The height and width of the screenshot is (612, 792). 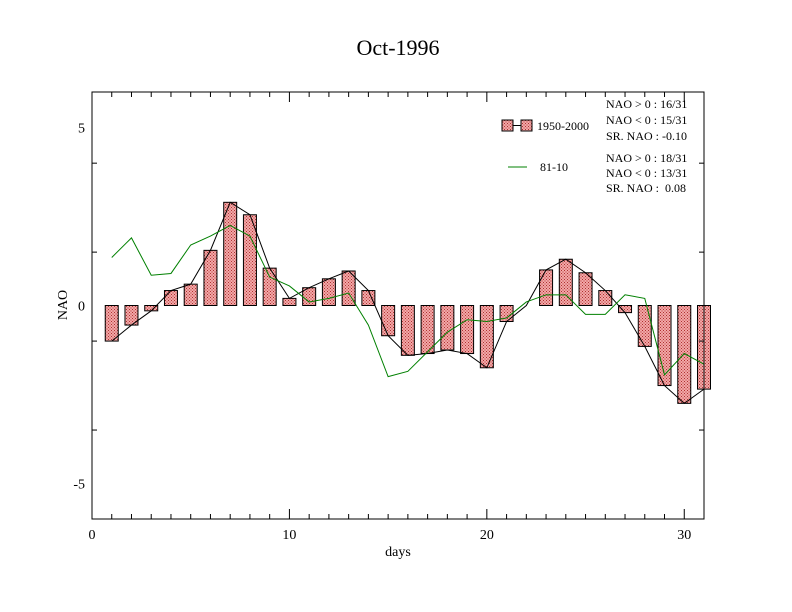 I want to click on stat-set1-sr: SR. NAO : -0.10, so click(x=646, y=136).